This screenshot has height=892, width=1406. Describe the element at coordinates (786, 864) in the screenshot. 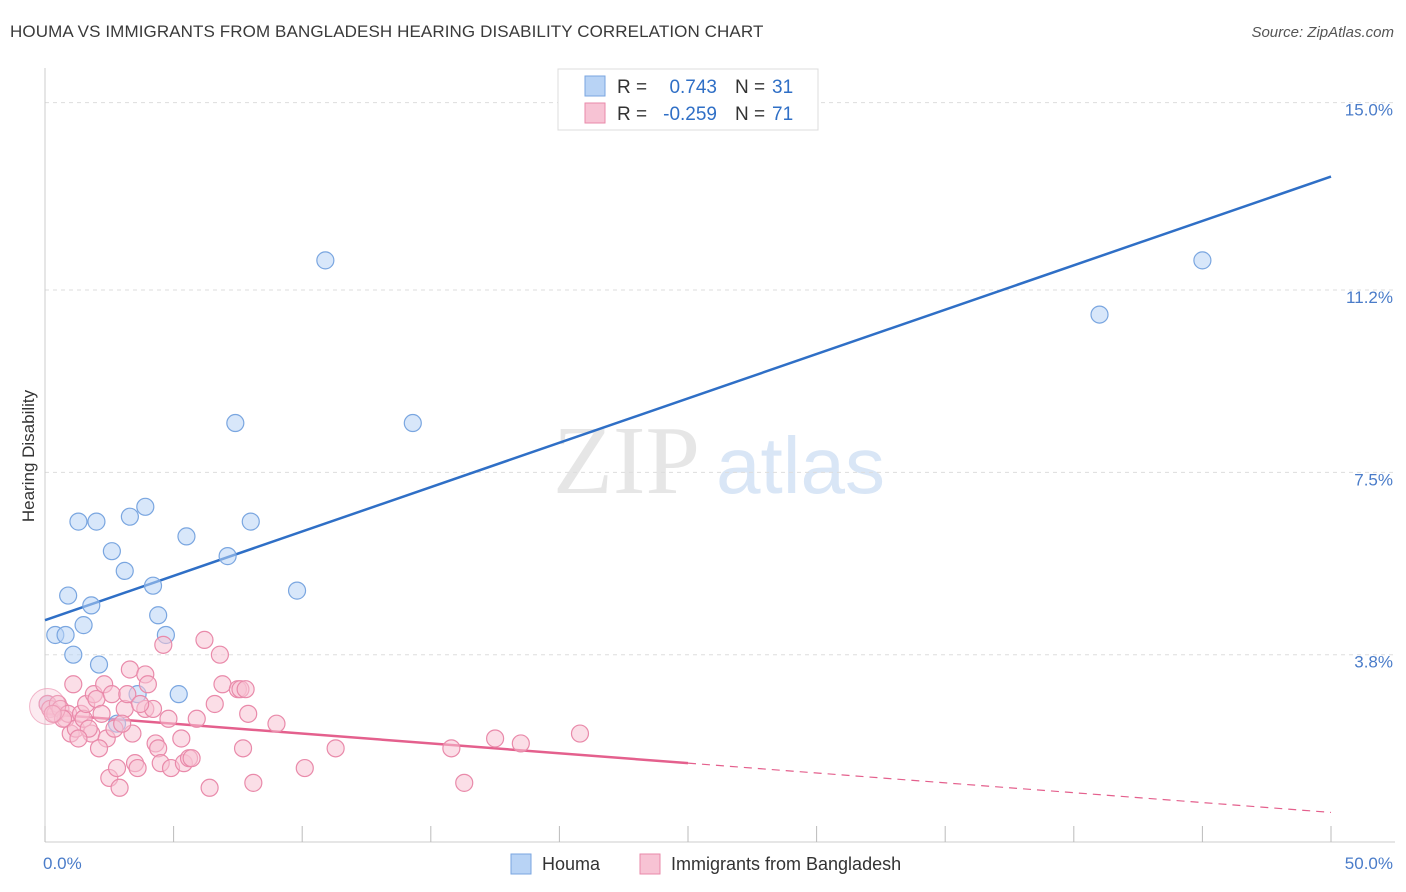

I see `bottom-legend-label-bangladesh: Immigrants from Bangladesh` at that location.